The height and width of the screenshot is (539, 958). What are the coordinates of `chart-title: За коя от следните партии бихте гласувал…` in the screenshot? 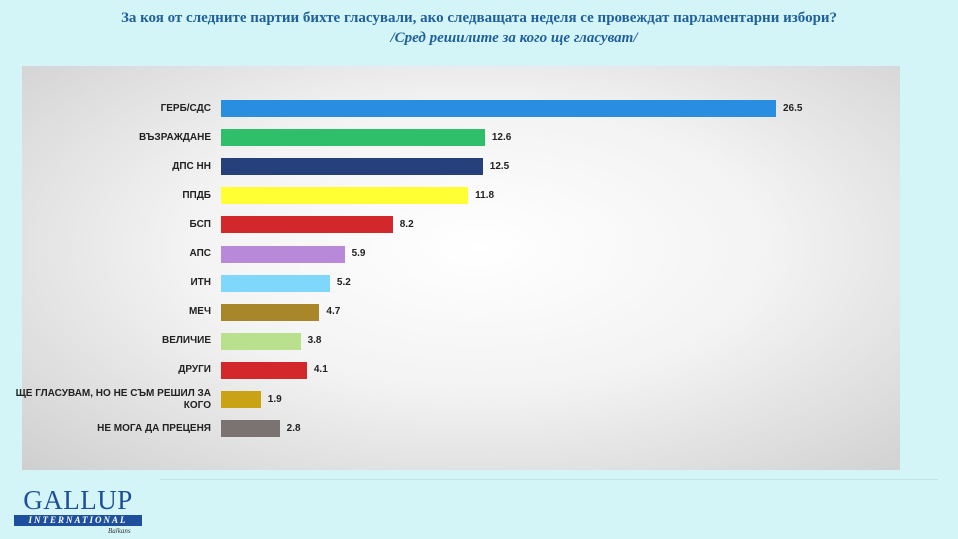 It's located at (479, 18).